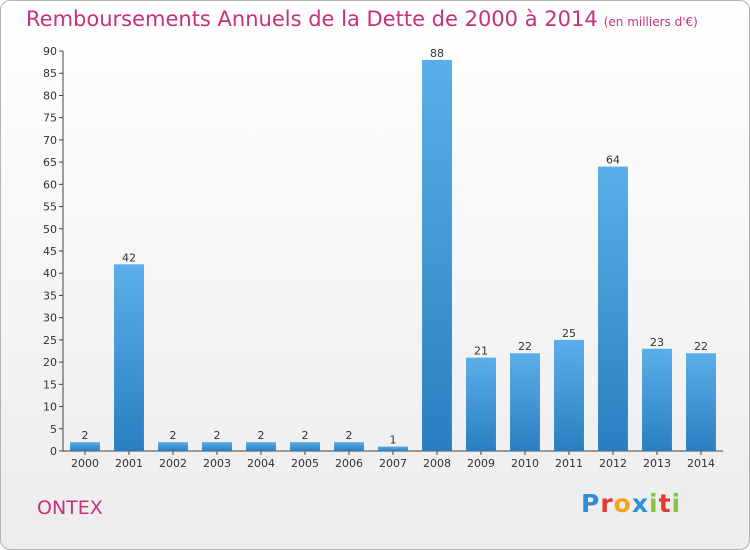  I want to click on data-label: 21, so click(481, 351).